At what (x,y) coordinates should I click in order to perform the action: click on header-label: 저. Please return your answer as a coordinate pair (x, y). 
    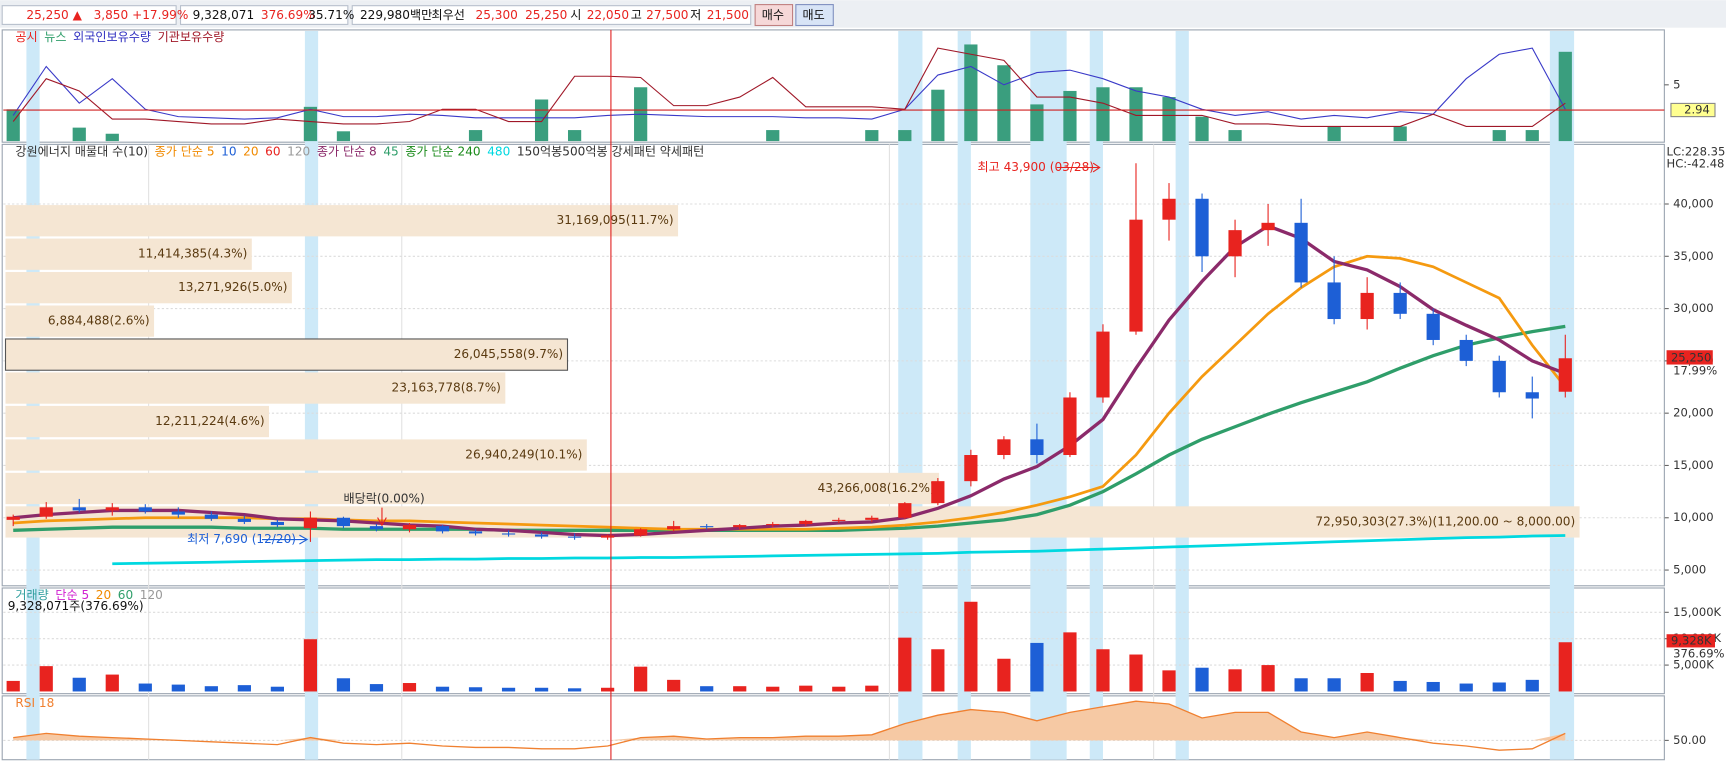
    Looking at the image, I should click on (695, 15).